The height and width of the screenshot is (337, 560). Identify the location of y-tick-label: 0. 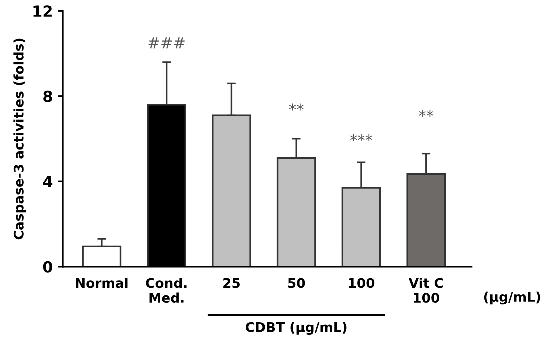
(48, 267).